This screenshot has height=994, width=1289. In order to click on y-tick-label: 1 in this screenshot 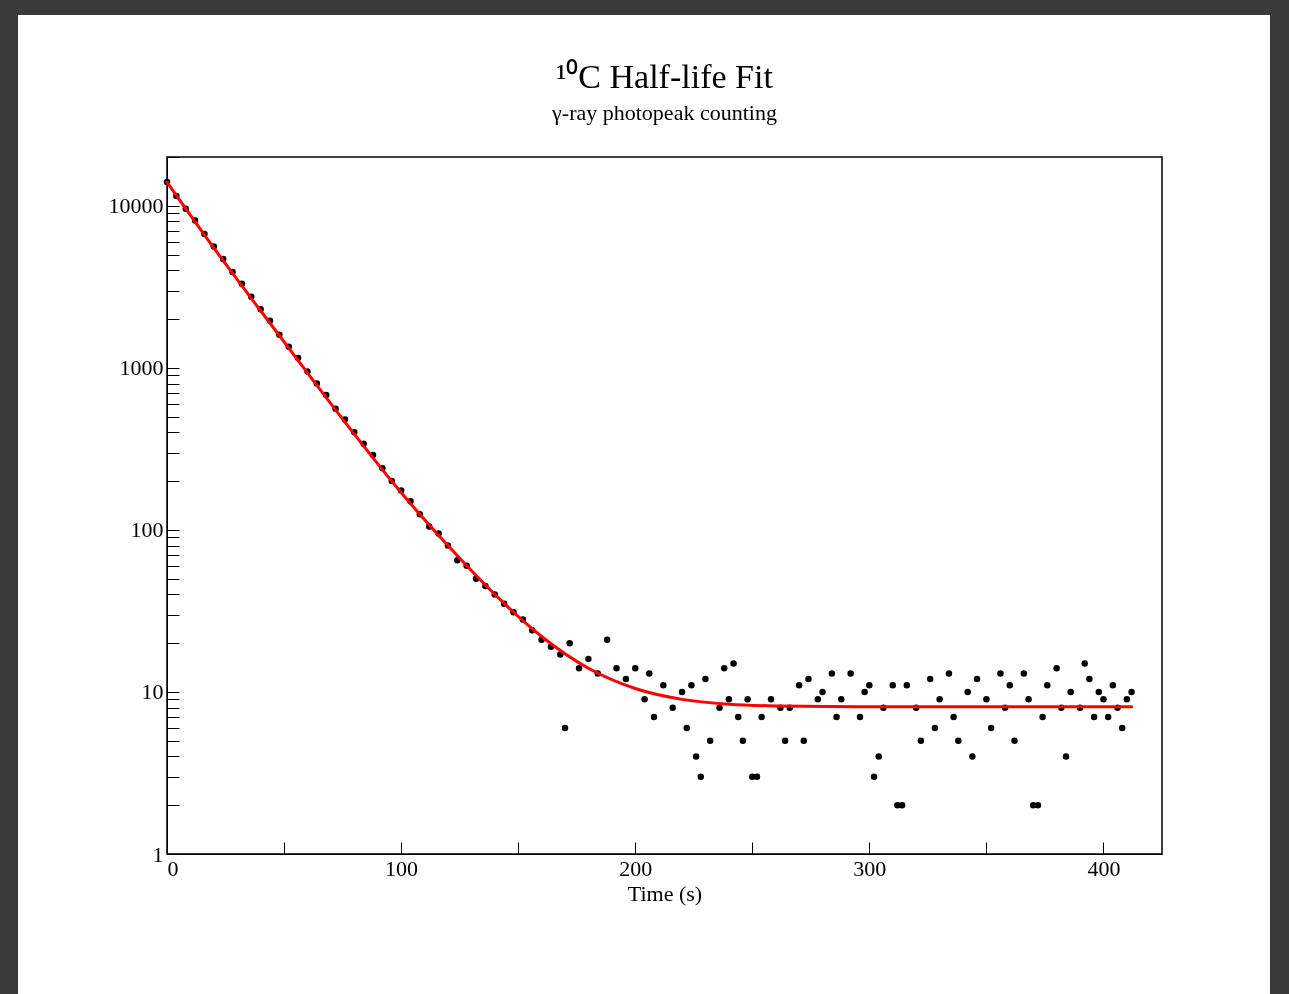, I will do `click(158, 854)`.